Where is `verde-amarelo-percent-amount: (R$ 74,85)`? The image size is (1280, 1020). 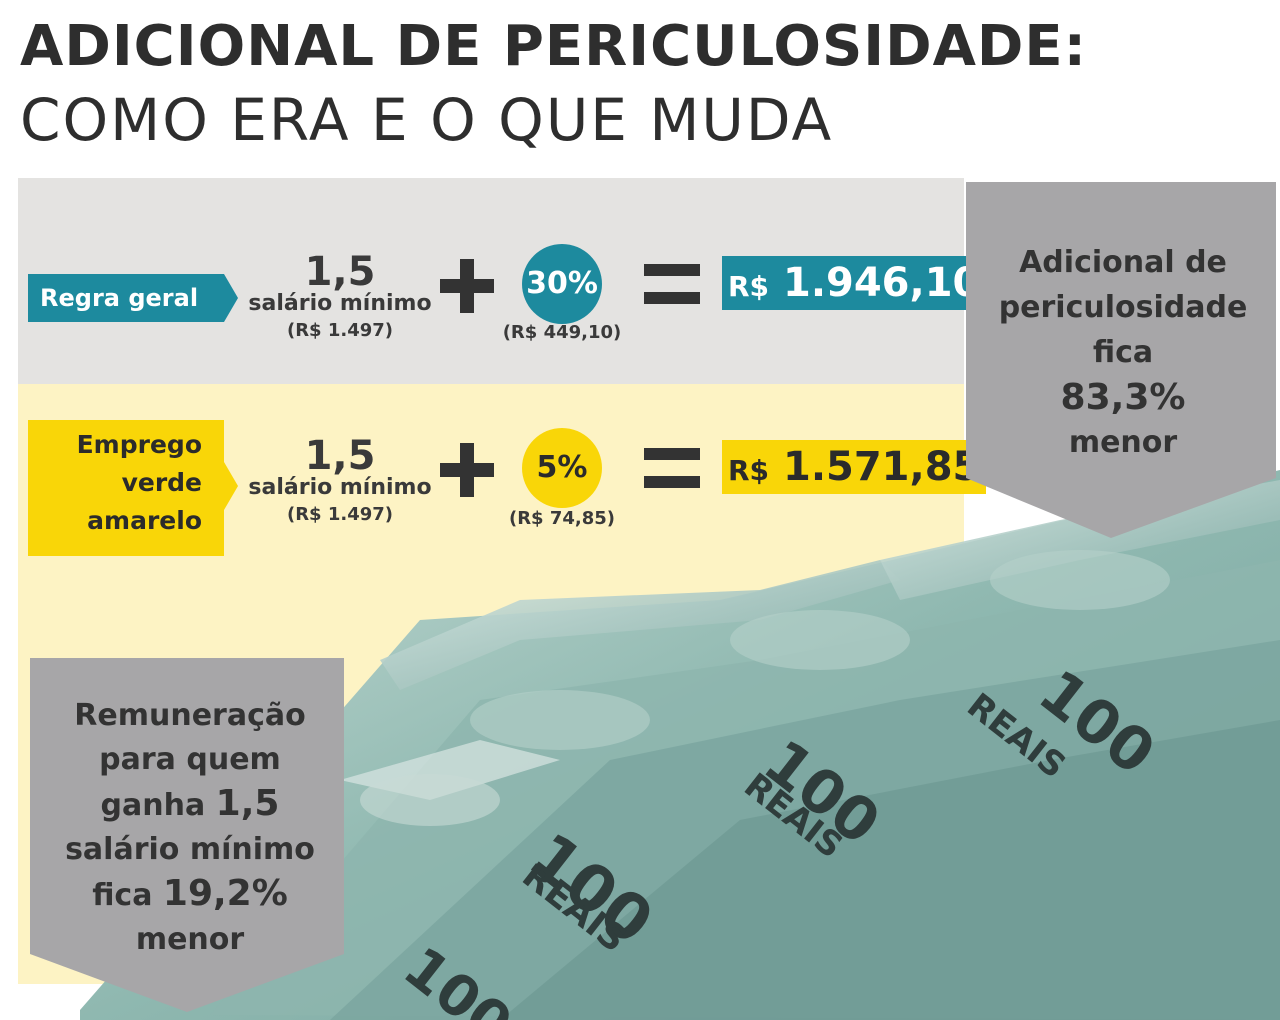 verde-amarelo-percent-amount: (R$ 74,85) is located at coordinates (562, 518).